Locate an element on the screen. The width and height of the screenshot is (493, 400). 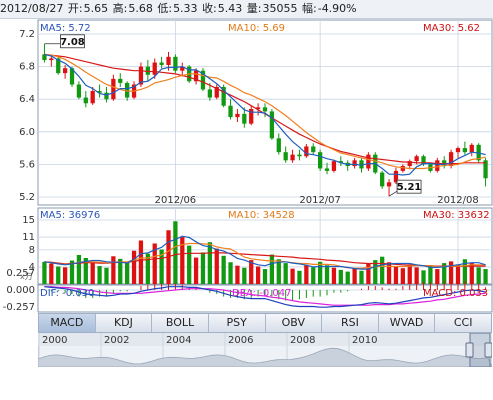
tab-psy: PSY is located at coordinates (237, 323).